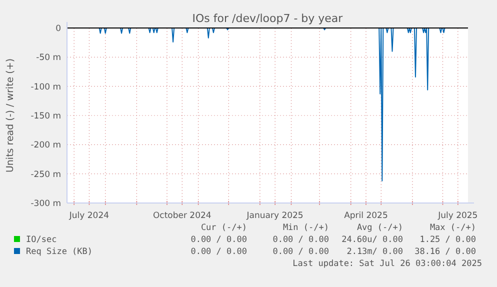  What do you see at coordinates (268, 18) in the screenshot?
I see `chart-title: IOs for /dev/loop7 - by year` at bounding box center [268, 18].